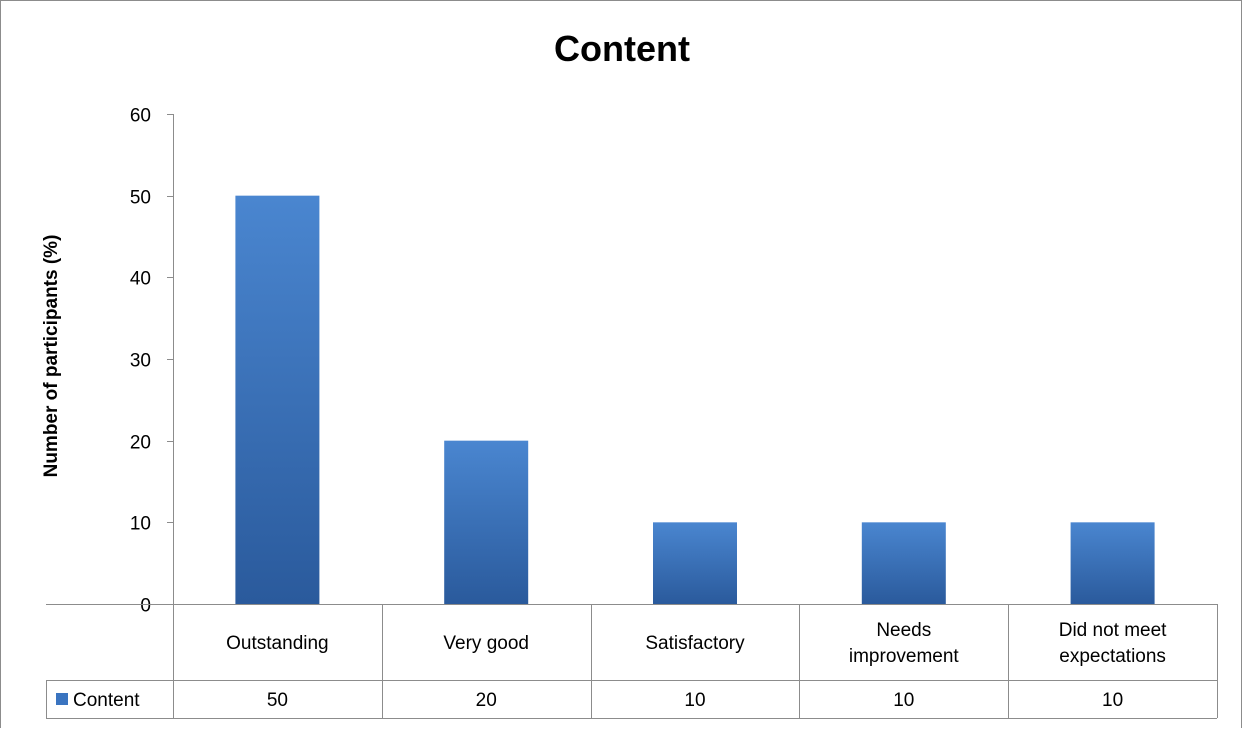 The height and width of the screenshot is (730, 1244). Describe the element at coordinates (1112, 563) in the screenshot. I see `bar-did-not-meet-expectations` at that location.